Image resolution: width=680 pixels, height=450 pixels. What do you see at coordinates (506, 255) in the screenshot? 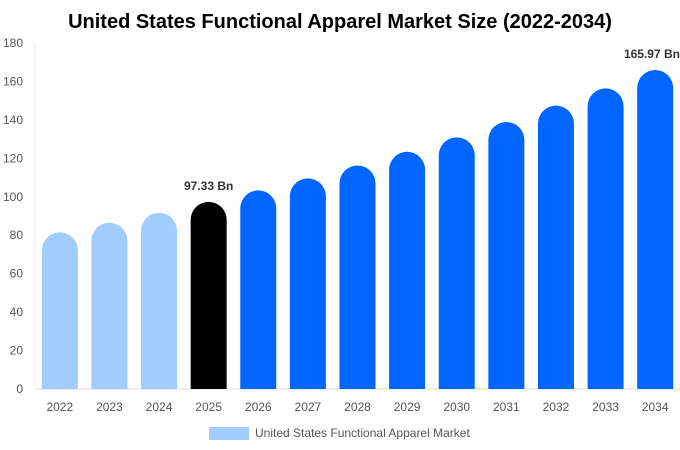
I see `bar-2031` at bounding box center [506, 255].